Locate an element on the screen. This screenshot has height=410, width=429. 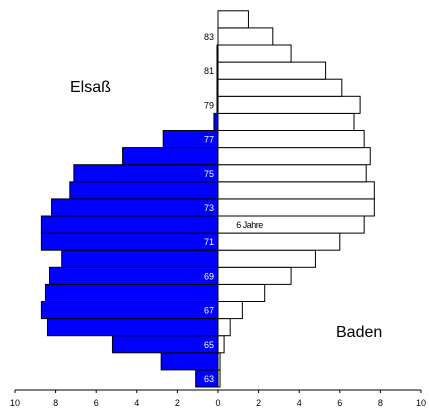
age-label-77: 77 is located at coordinates (209, 140).